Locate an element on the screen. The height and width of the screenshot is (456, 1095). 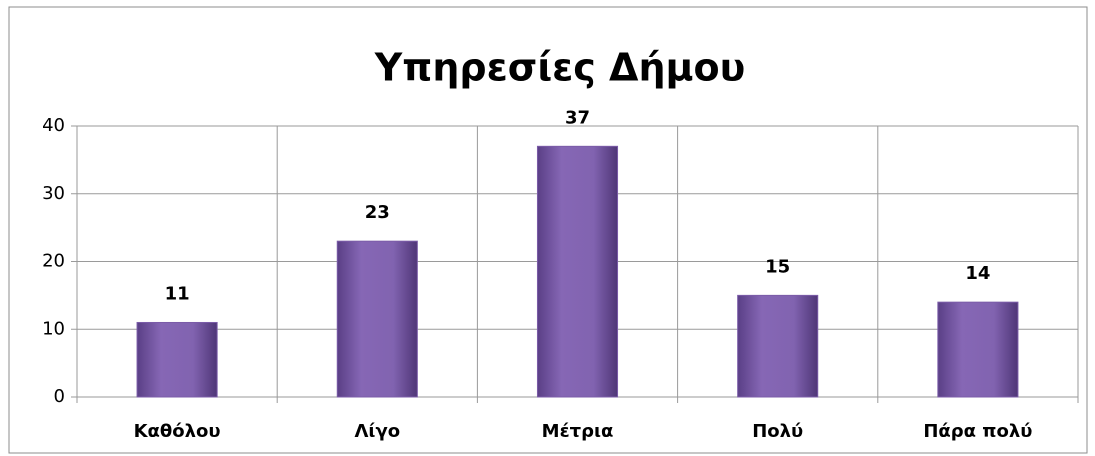
y-tick-label: 30 is located at coordinates (53, 193).